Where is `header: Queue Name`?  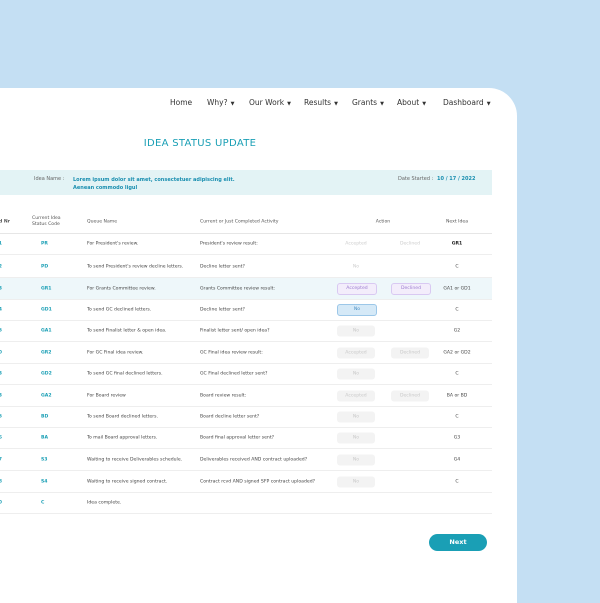
header: Queue Name is located at coordinates (102, 222).